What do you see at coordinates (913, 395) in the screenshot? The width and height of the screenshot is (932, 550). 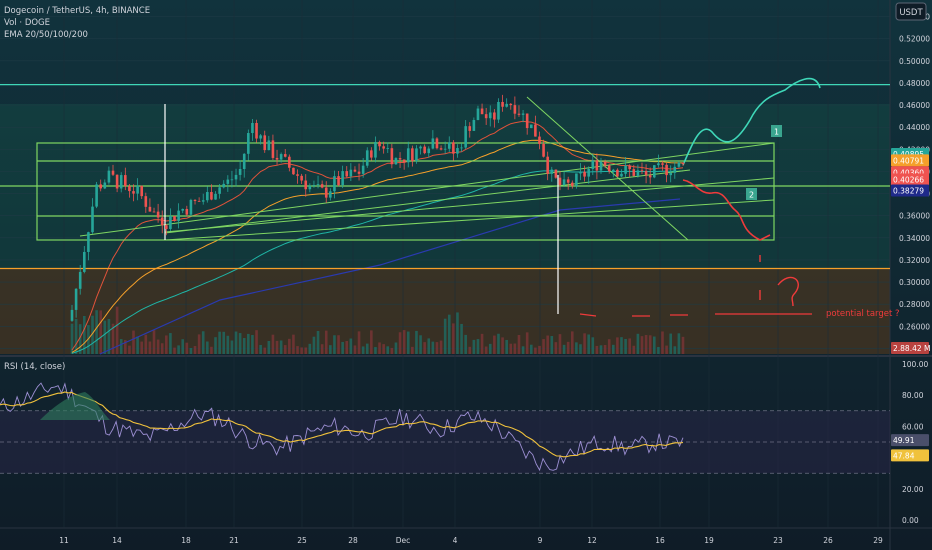 I see `rsi-axis-tick: 80.00` at bounding box center [913, 395].